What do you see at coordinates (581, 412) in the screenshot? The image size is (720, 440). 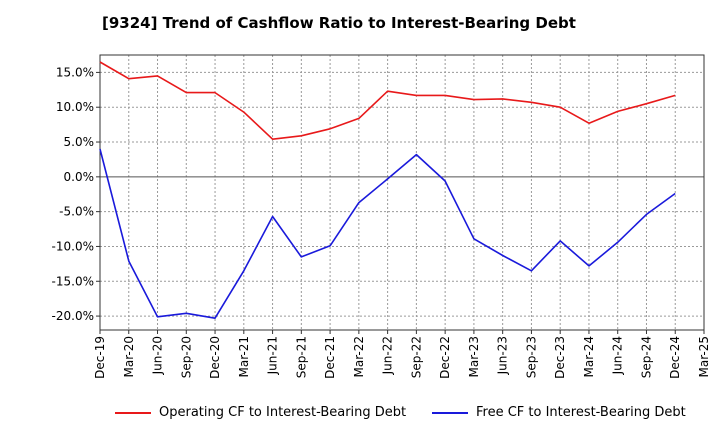 I see `legend-label-free-cf: Free CF to Interest-Bearing Debt` at bounding box center [581, 412].